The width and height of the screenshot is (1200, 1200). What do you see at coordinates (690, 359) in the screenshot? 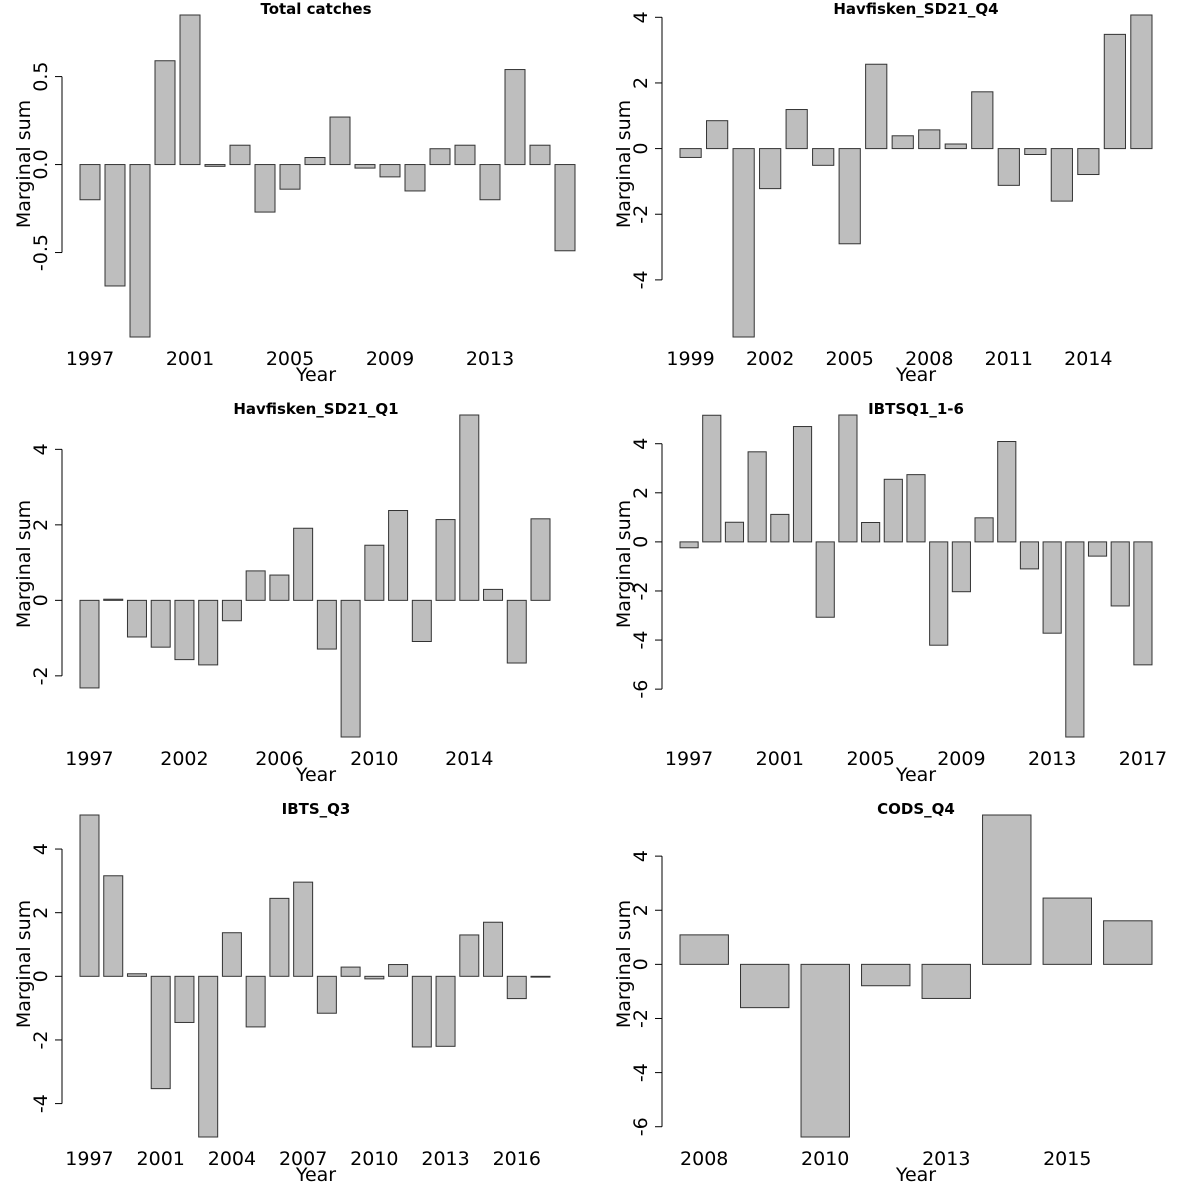
I see `x-tick-label: 1999` at bounding box center [690, 359].